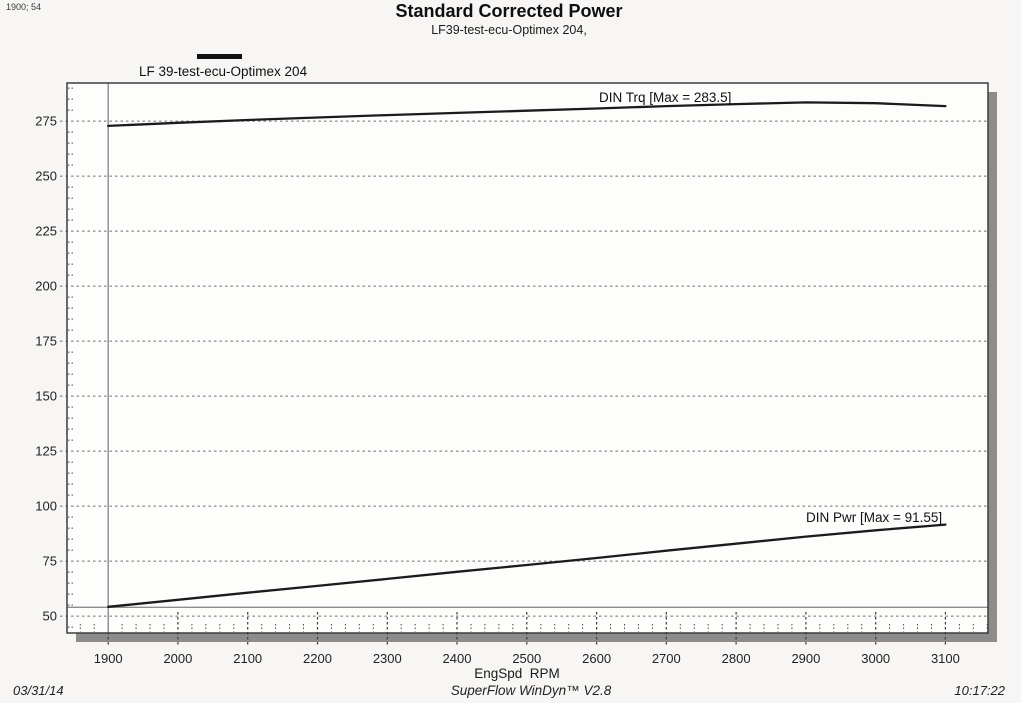  What do you see at coordinates (527, 114) in the screenshot?
I see `curve-din-trq` at bounding box center [527, 114].